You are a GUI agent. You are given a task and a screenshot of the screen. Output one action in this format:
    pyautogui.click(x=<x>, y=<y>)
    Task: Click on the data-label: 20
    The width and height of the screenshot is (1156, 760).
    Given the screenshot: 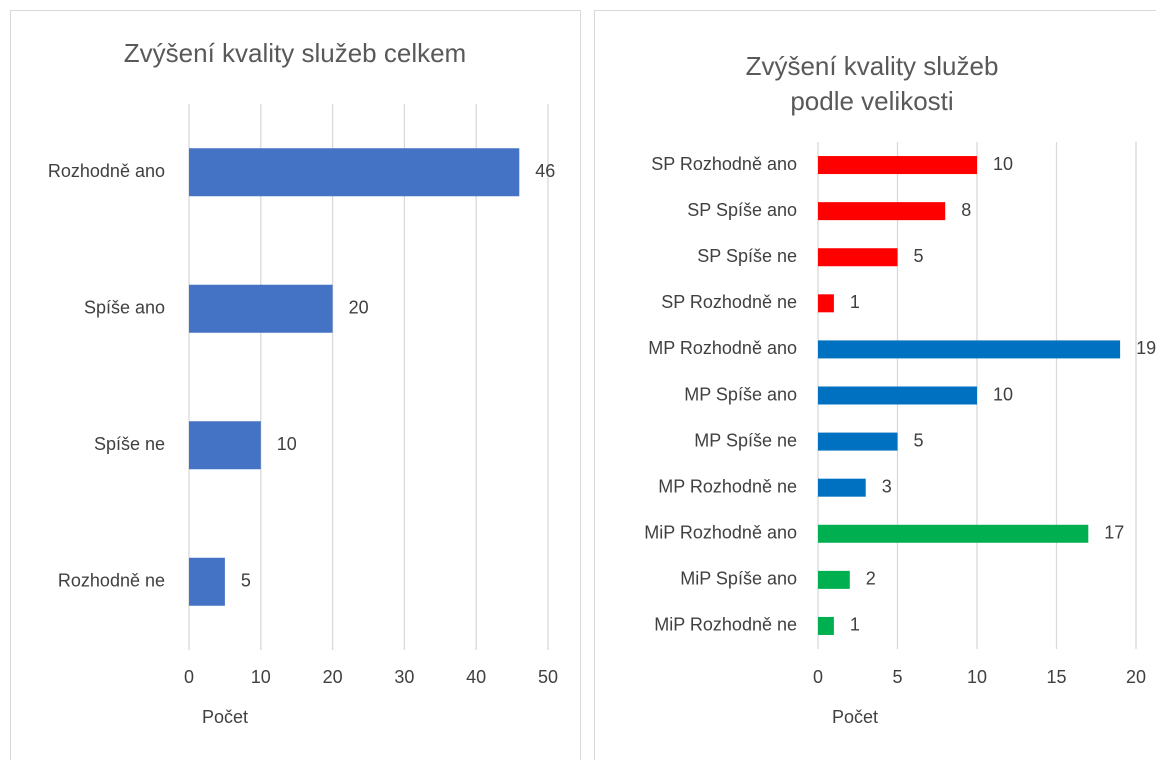 What is the action you would take?
    pyautogui.click(x=359, y=308)
    